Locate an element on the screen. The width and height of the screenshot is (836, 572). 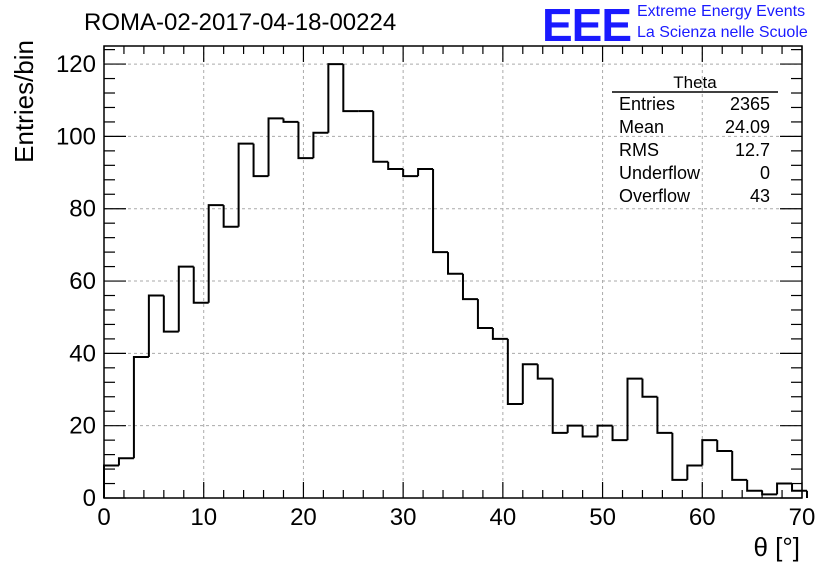
y-tick-label: 60 is located at coordinates (82, 281).